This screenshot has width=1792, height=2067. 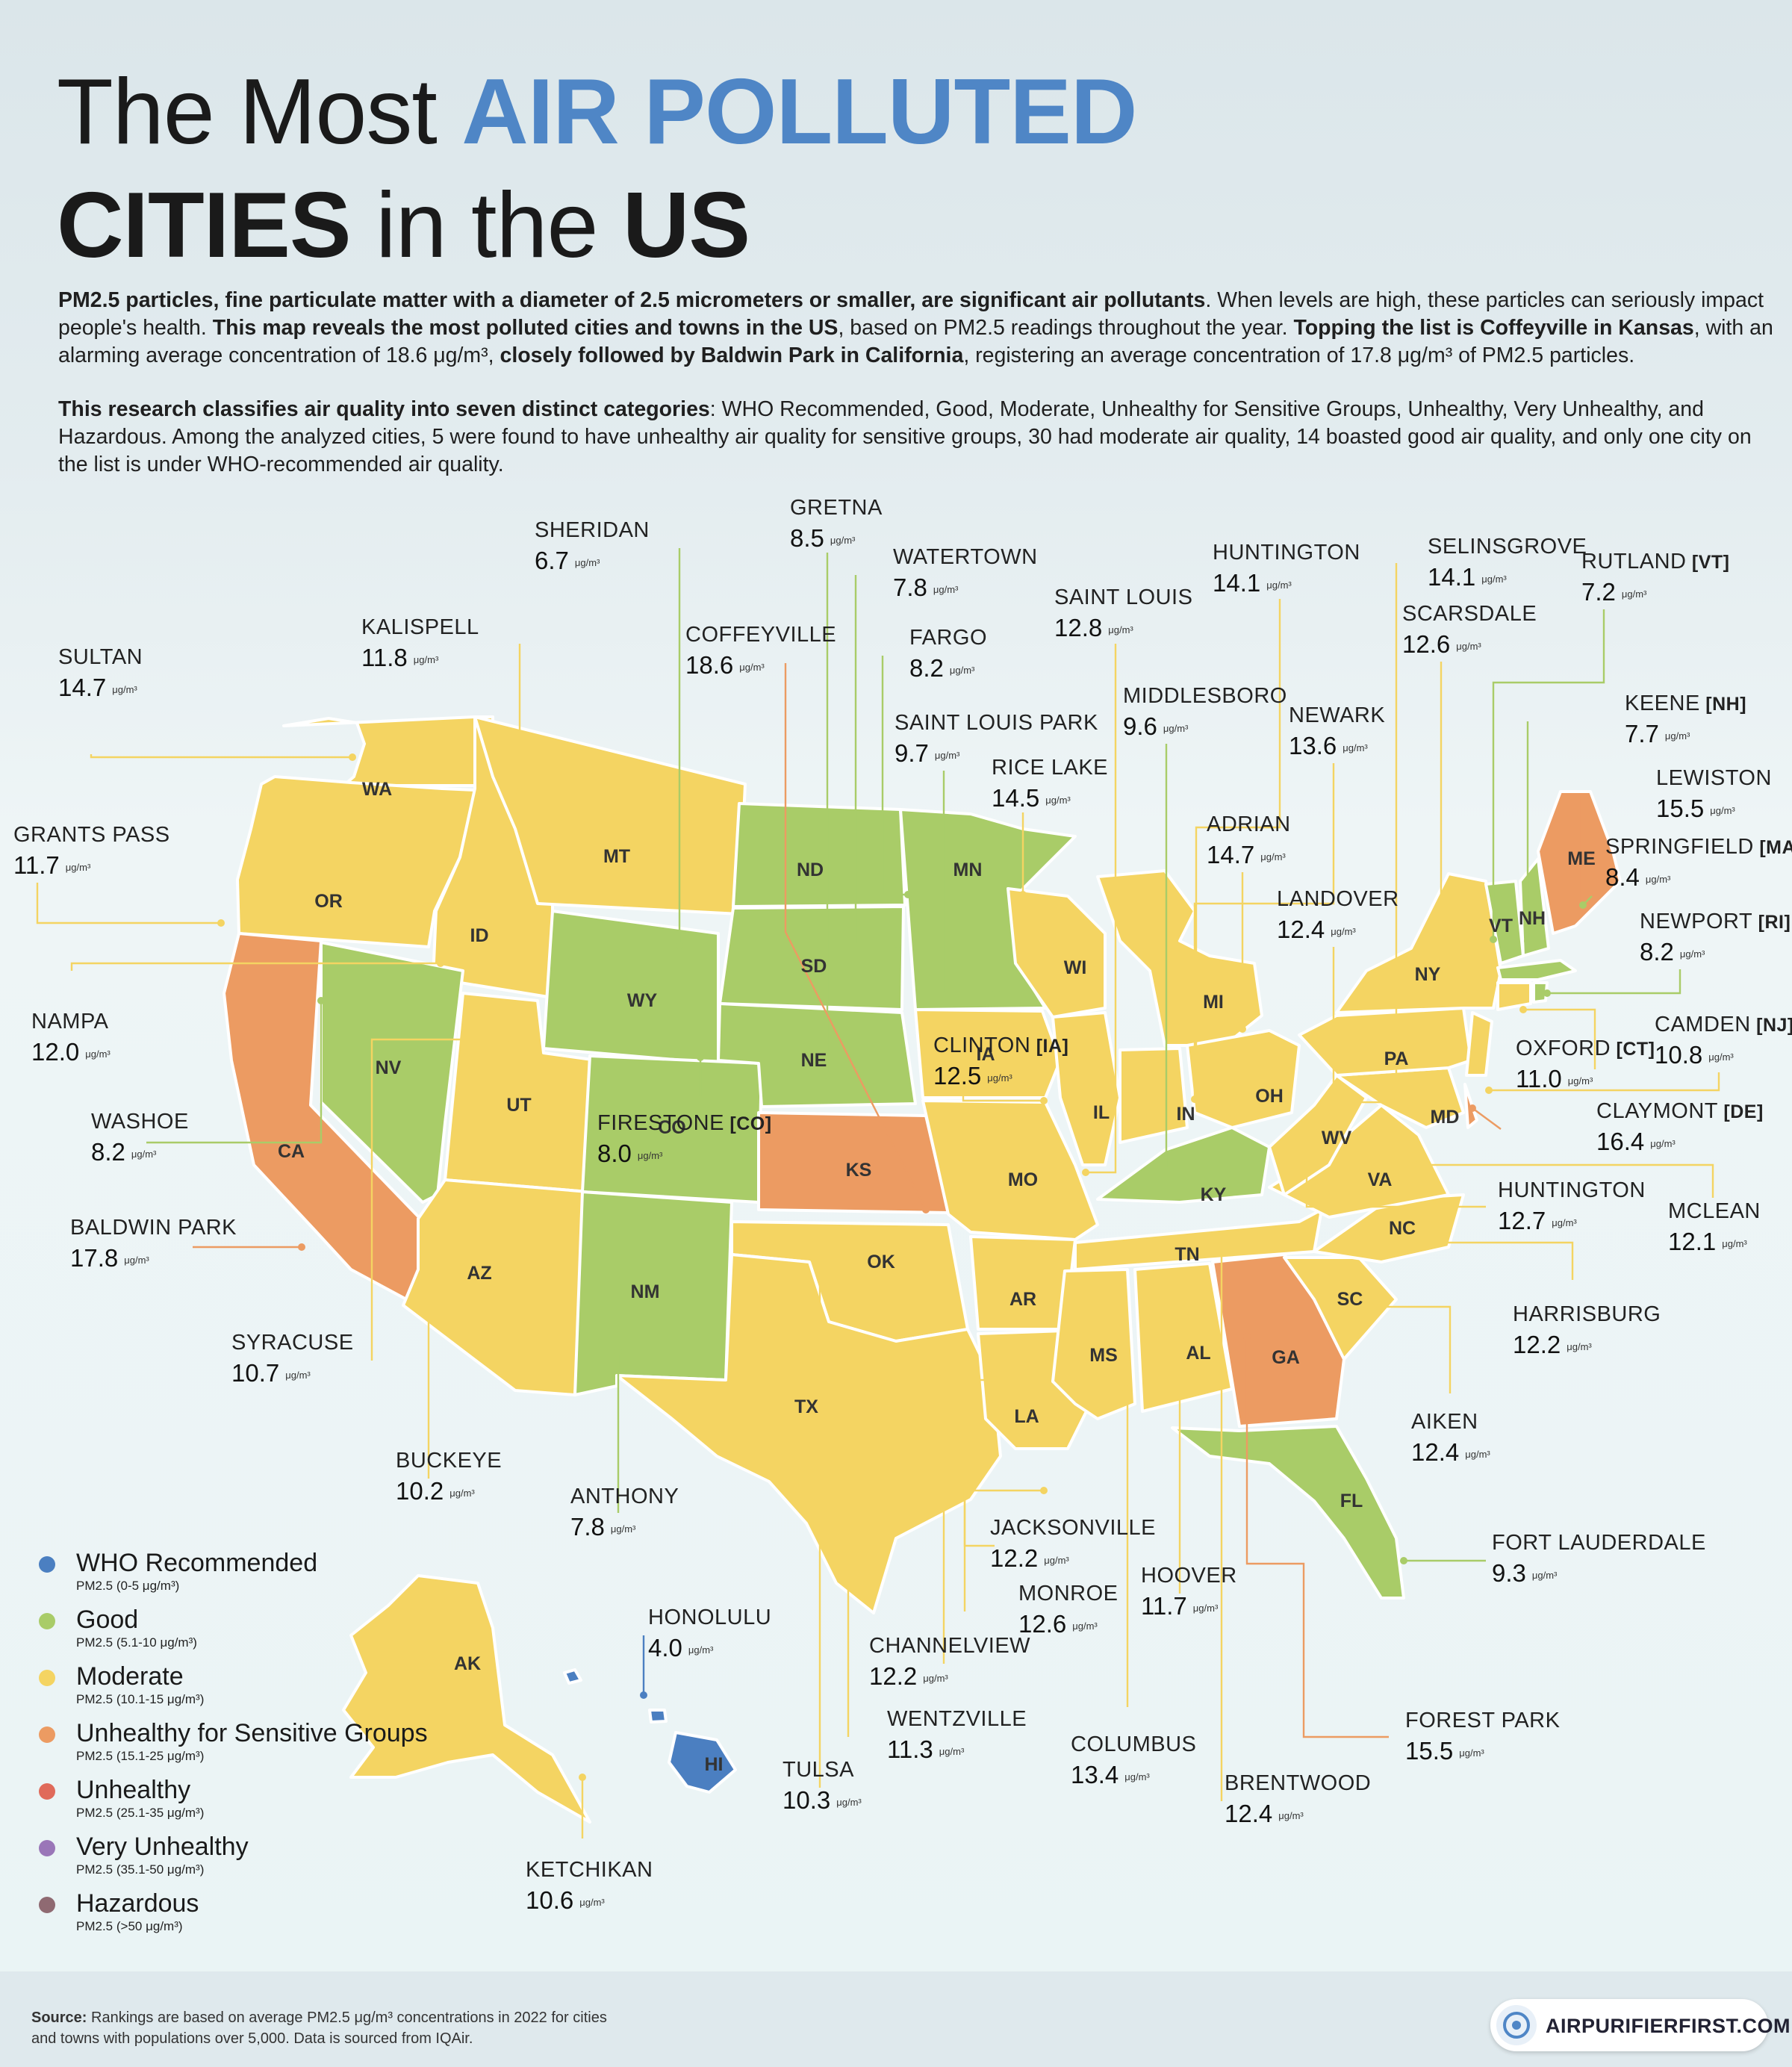 I want to click on city-name: ADRIAN, so click(x=1249, y=825).